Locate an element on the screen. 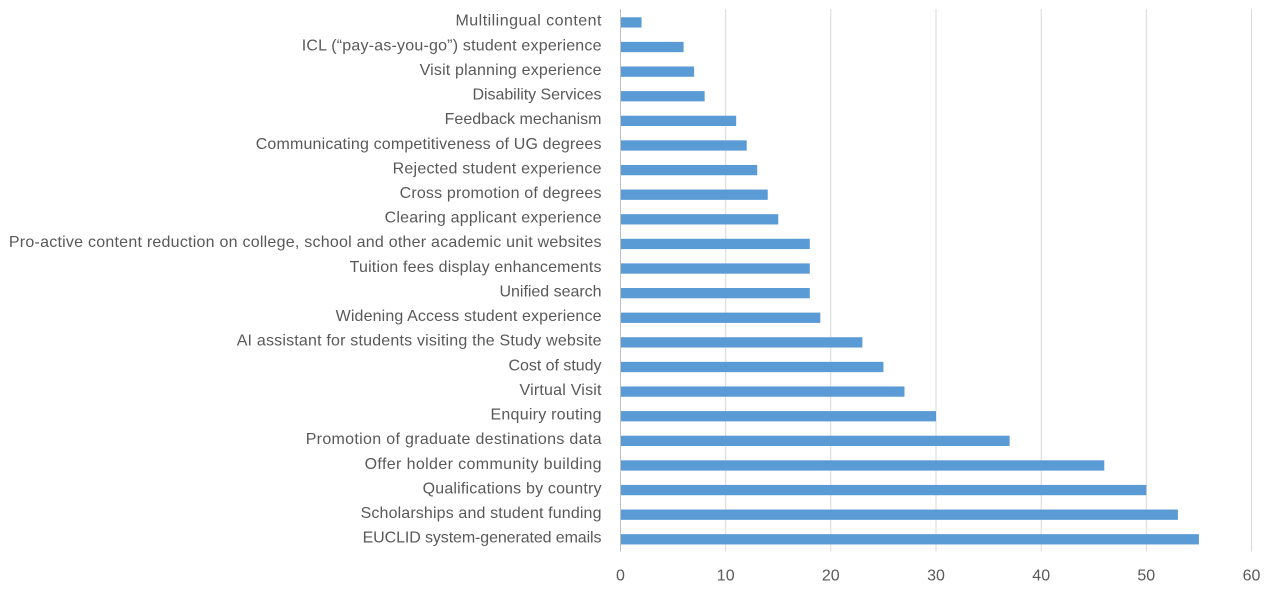 The width and height of the screenshot is (1281, 594). svg-text: Enquiry routing is located at coordinates (546, 415).